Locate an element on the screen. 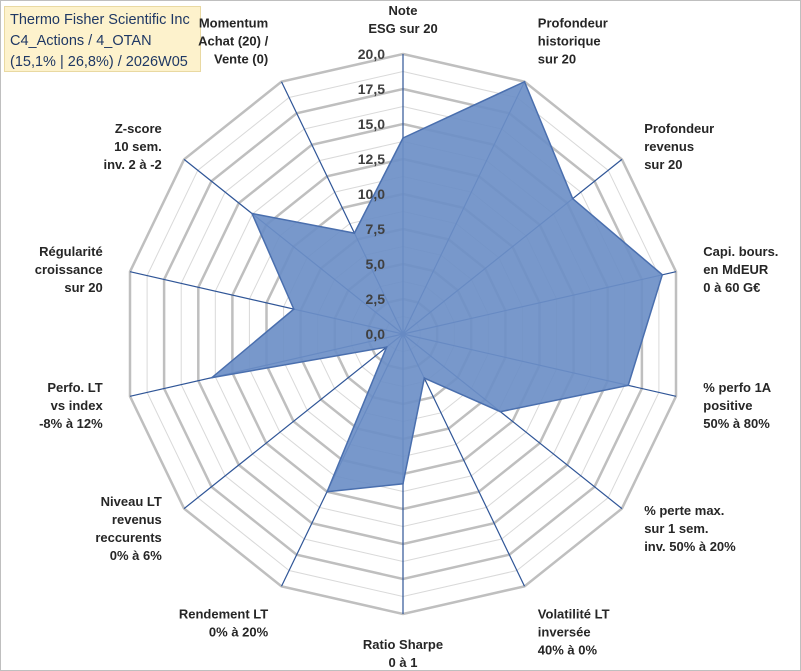 The image size is (801, 671). tick-label: 20,0 is located at coordinates (371, 54).